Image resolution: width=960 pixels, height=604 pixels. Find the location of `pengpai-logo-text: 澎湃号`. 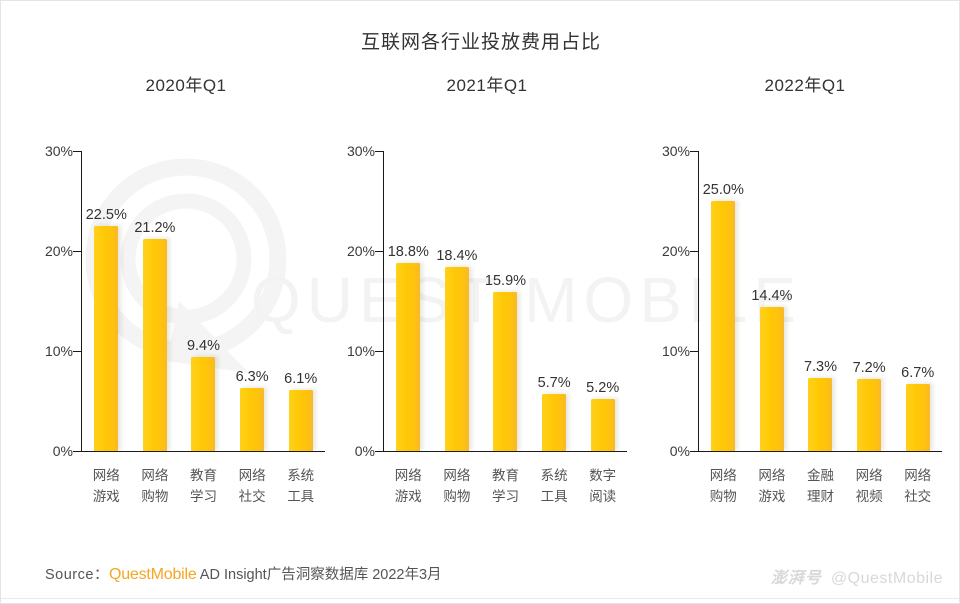

pengpai-logo-text: 澎湃号 is located at coordinates (796, 578).